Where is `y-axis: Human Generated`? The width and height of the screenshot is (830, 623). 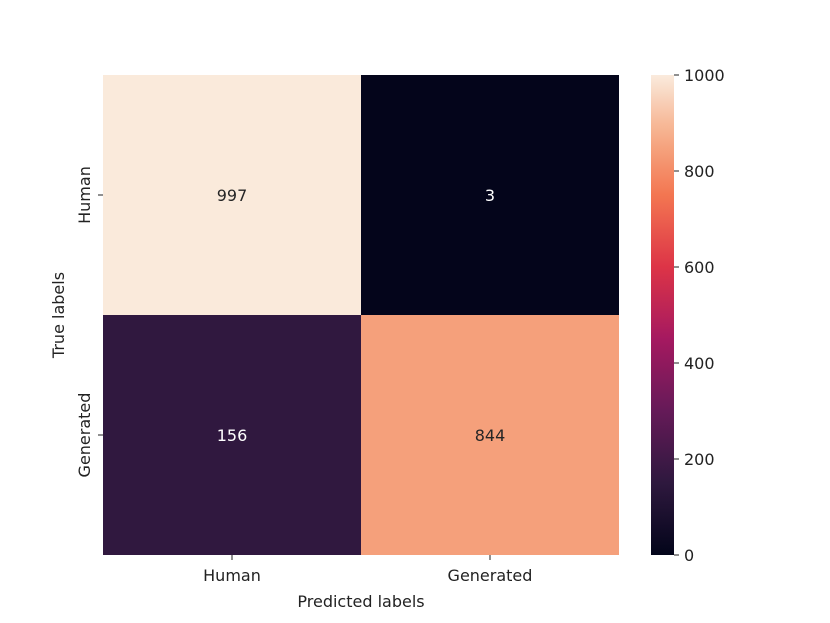
y-axis: Human Generated is located at coordinates (89, 321).